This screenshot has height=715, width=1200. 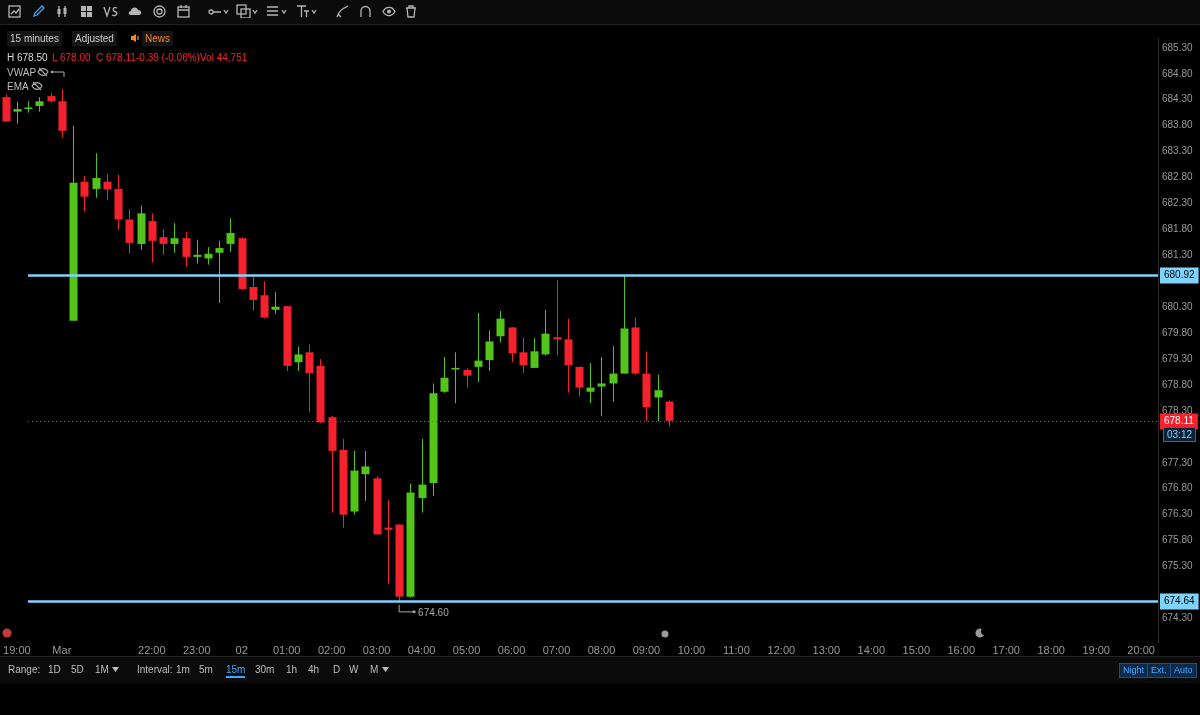 What do you see at coordinates (1178, 203) in the screenshot?
I see `y-tick-label: 682.30` at bounding box center [1178, 203].